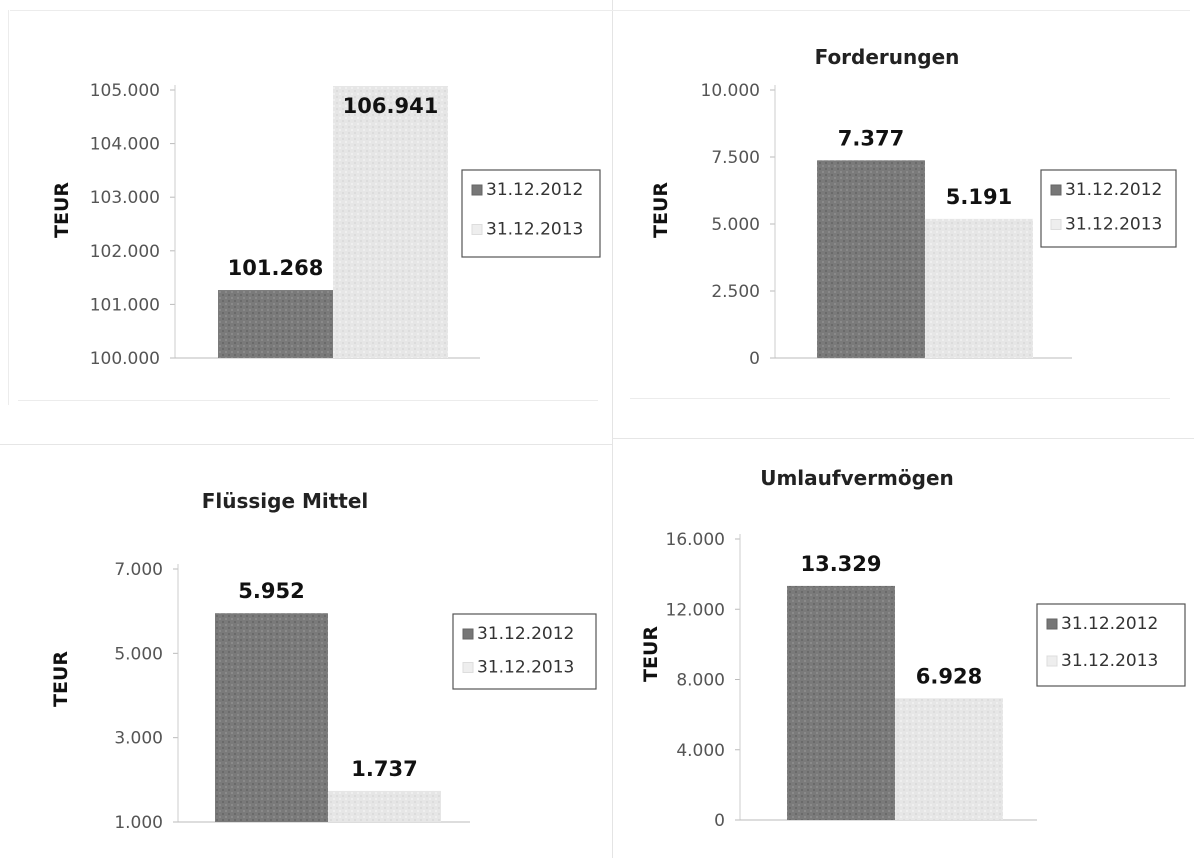  I want to click on panel-separator-horizontal-left, so click(306, 444).